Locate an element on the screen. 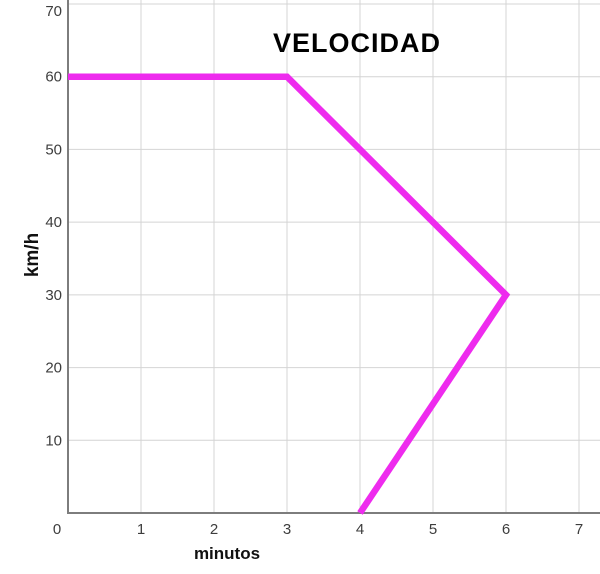  x-tick-label-1: 1 is located at coordinates (141, 529).